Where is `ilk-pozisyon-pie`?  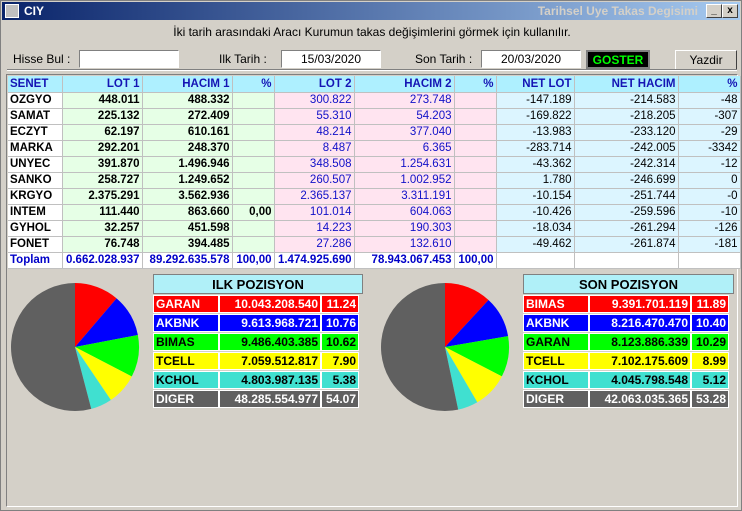 ilk-pozisyon-pie is located at coordinates (75, 347).